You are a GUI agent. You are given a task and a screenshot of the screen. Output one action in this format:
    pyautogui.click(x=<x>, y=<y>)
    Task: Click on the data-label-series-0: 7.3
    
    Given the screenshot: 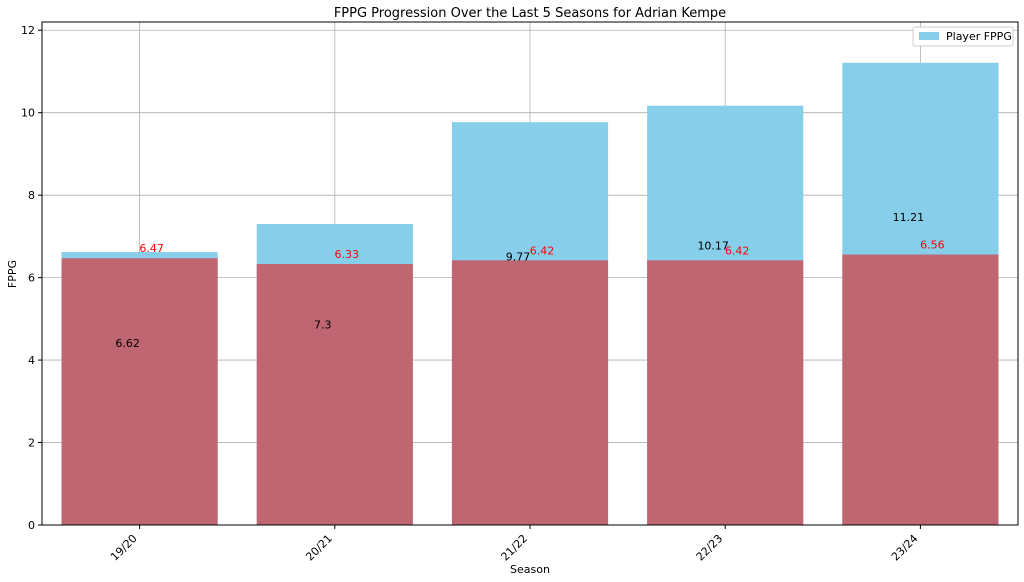 What is the action you would take?
    pyautogui.click(x=323, y=324)
    